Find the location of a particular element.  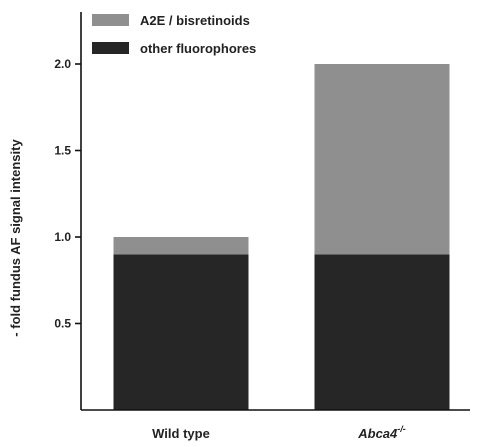

y-ticks-group: 0.5 1.0 1.5 2.0 is located at coordinates (67, 194).